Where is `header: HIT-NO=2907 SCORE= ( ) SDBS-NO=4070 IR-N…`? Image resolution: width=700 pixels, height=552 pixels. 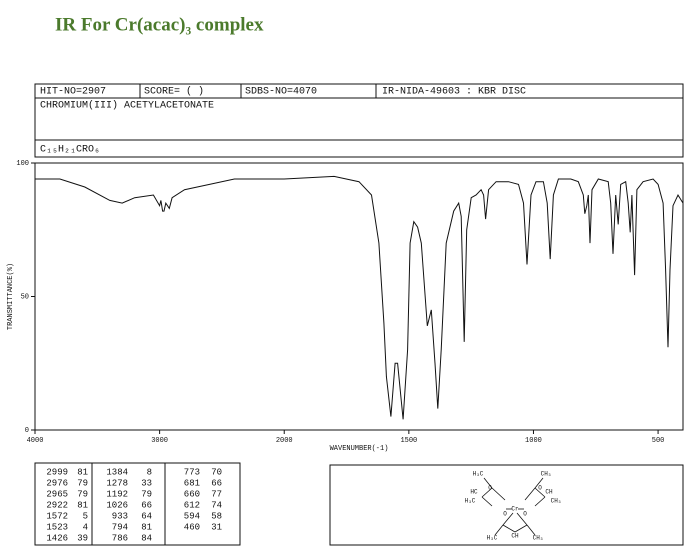 header: HIT-NO=2907 SCORE= ( ) SDBS-NO=4070 IR-N… is located at coordinates (359, 120).